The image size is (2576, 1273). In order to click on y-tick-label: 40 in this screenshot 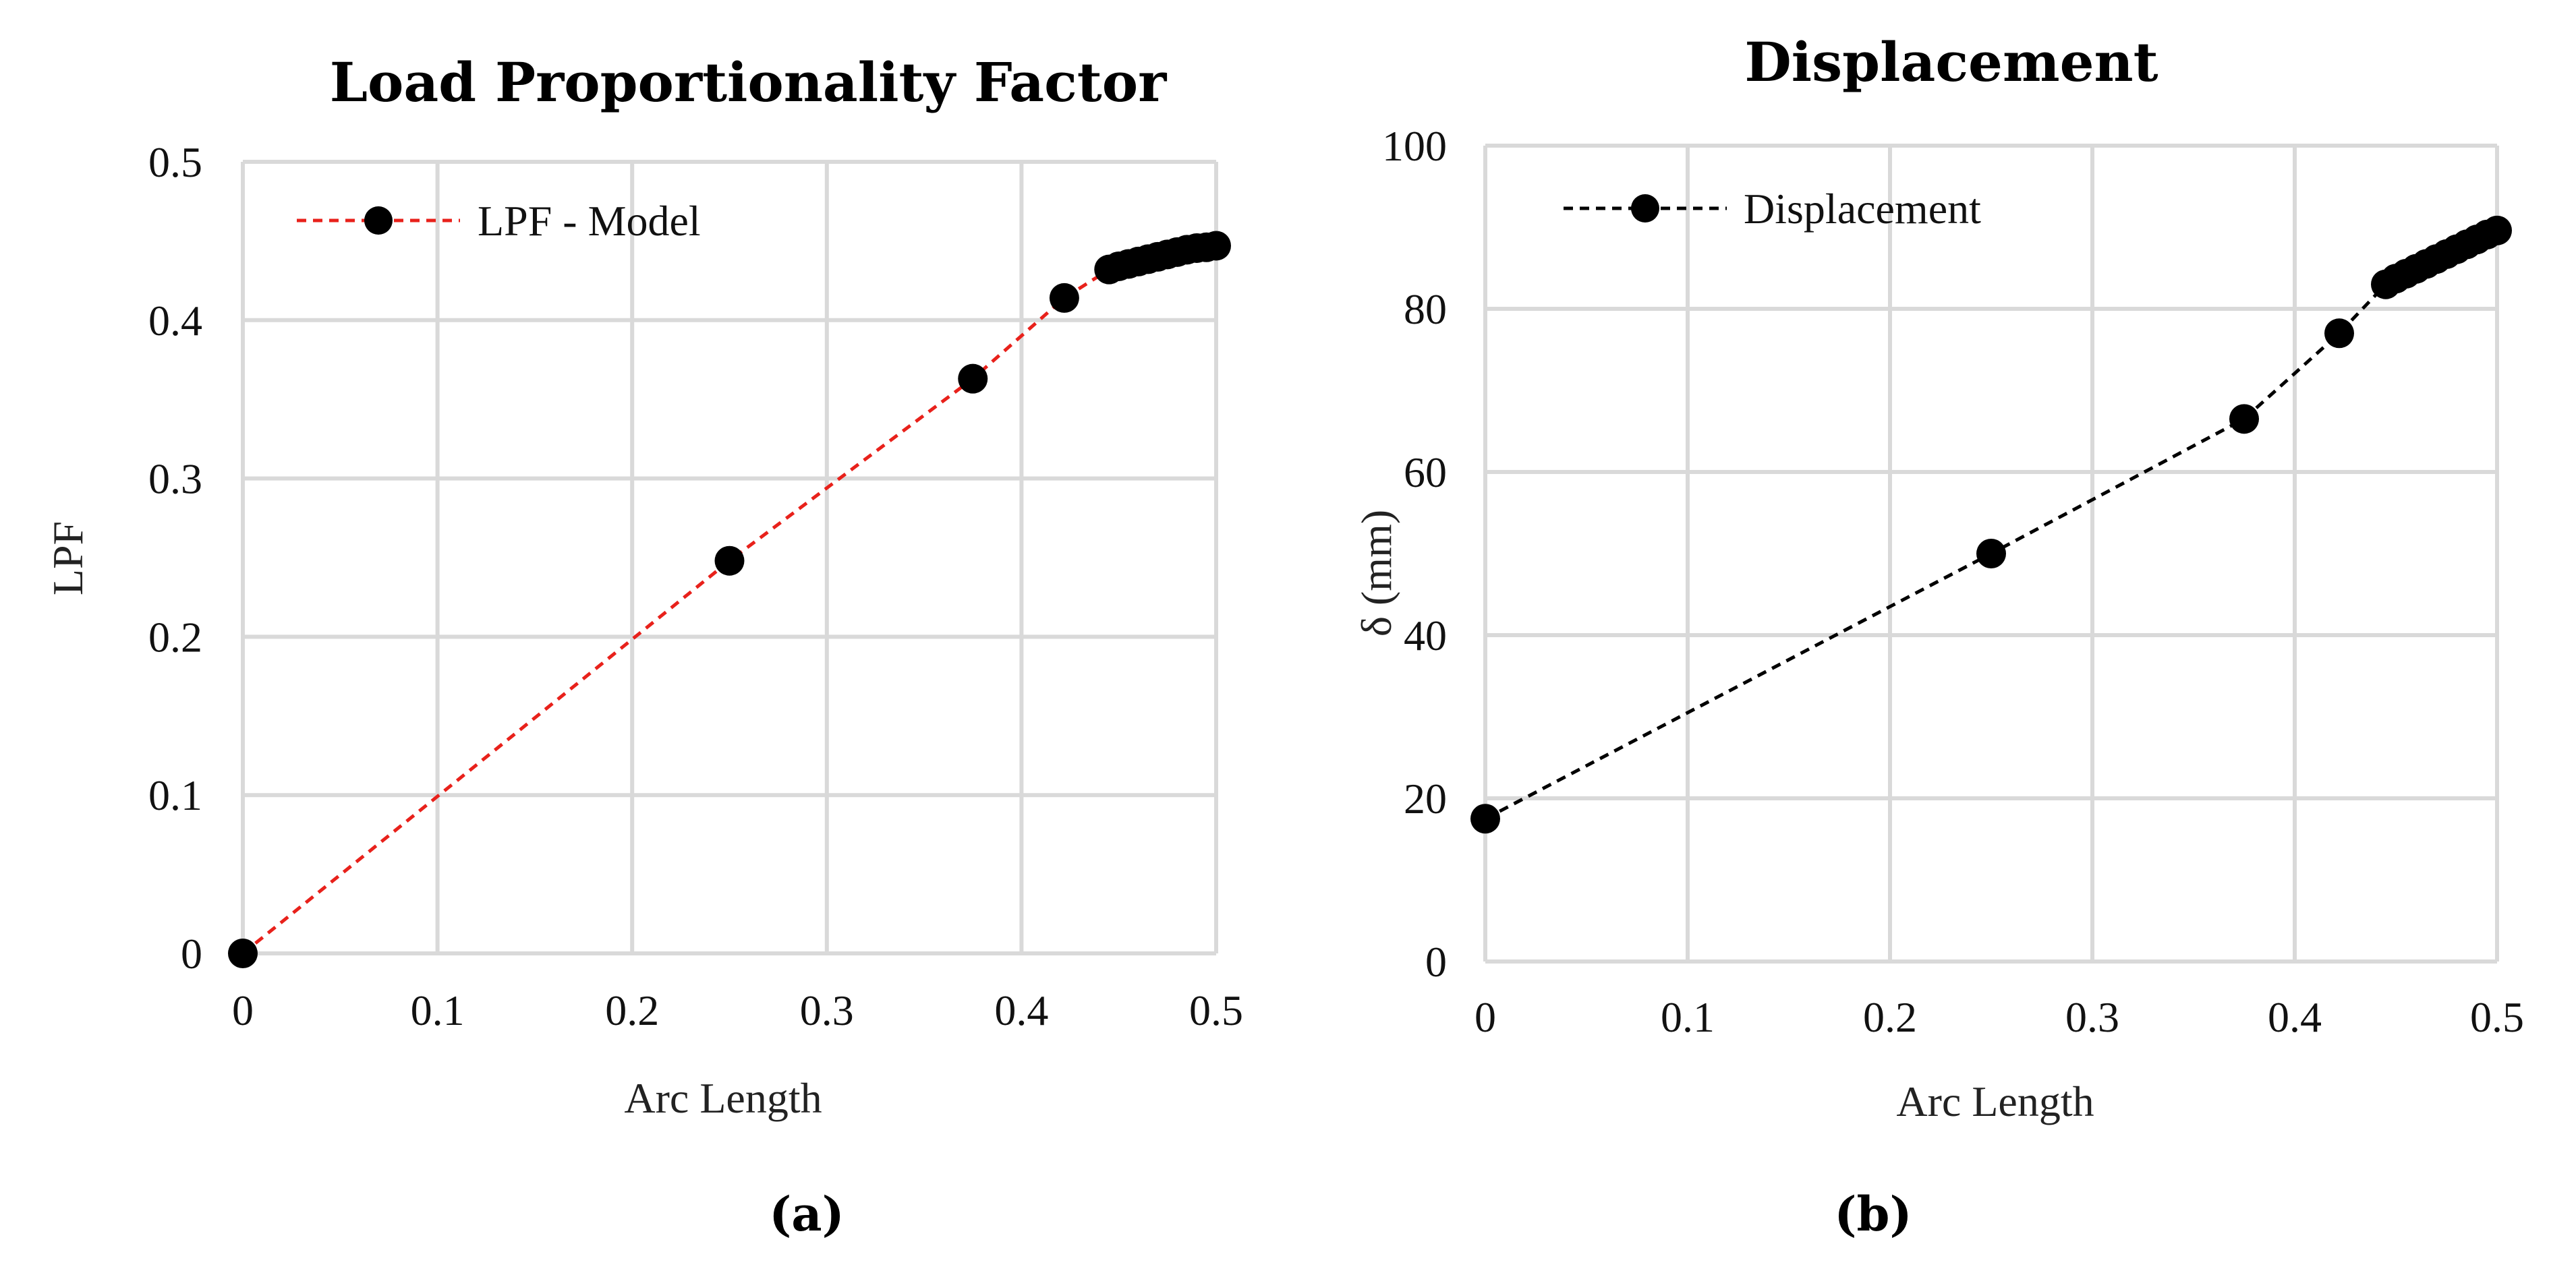, I will do `click(1425, 635)`.